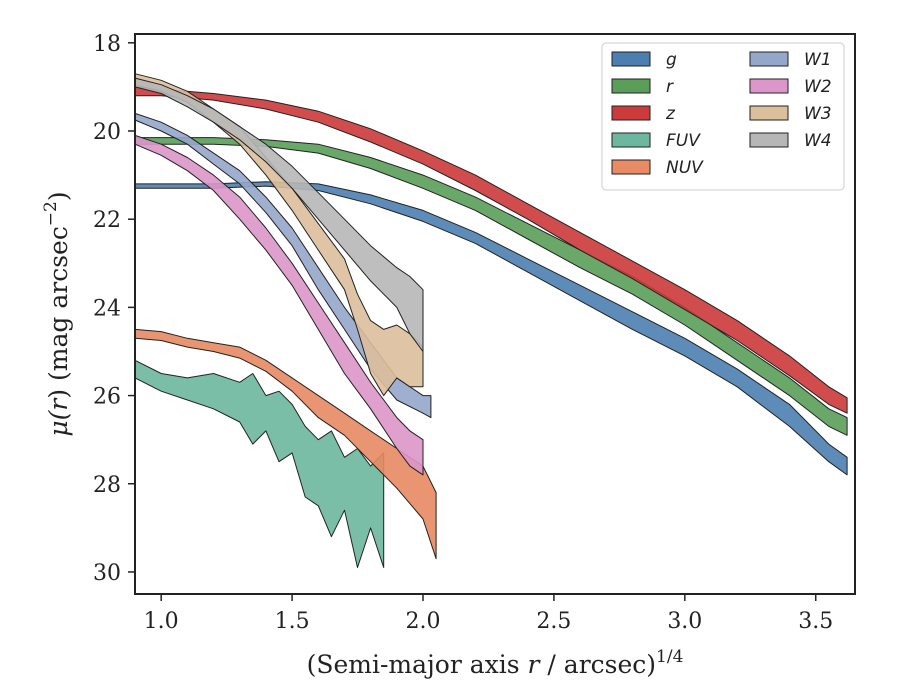 The image size is (900, 700). I want to click on y-tick-label: 18, so click(107, 44).